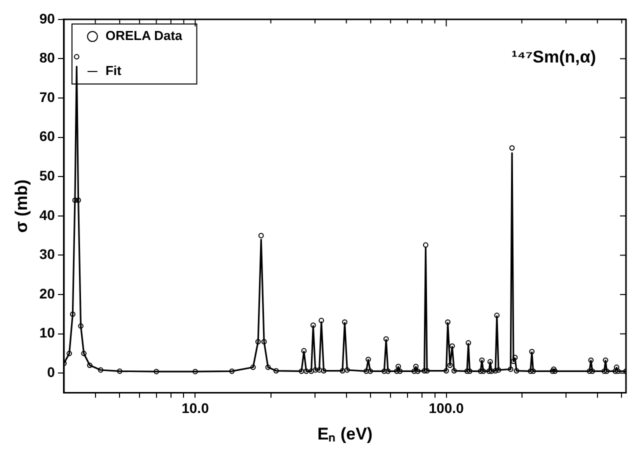 The width and height of the screenshot is (639, 457). I want to click on y-tick-label: 0, so click(51, 372).